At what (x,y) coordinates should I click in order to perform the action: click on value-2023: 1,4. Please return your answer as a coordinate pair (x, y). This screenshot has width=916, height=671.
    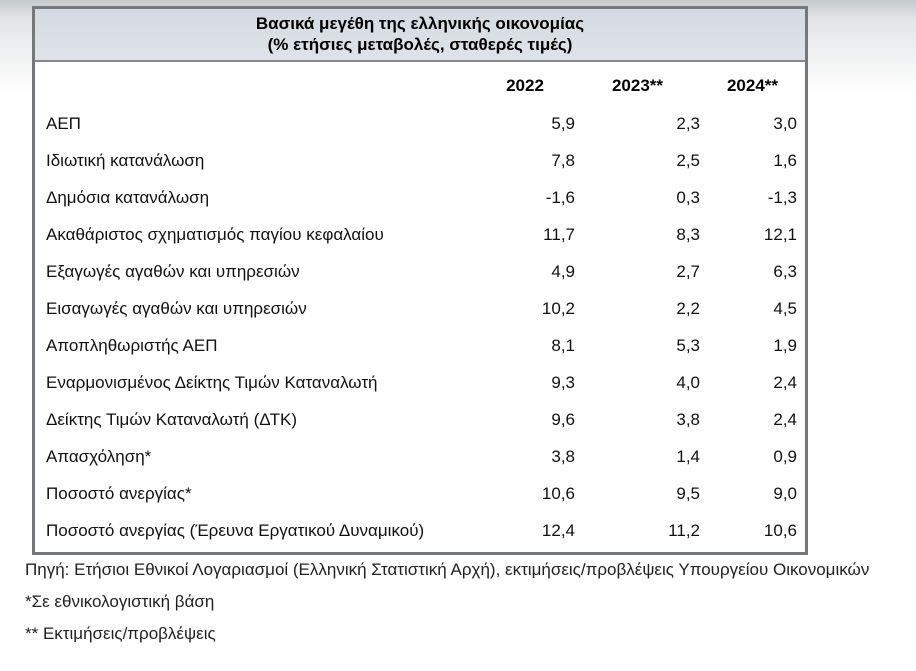
    Looking at the image, I should click on (688, 456).